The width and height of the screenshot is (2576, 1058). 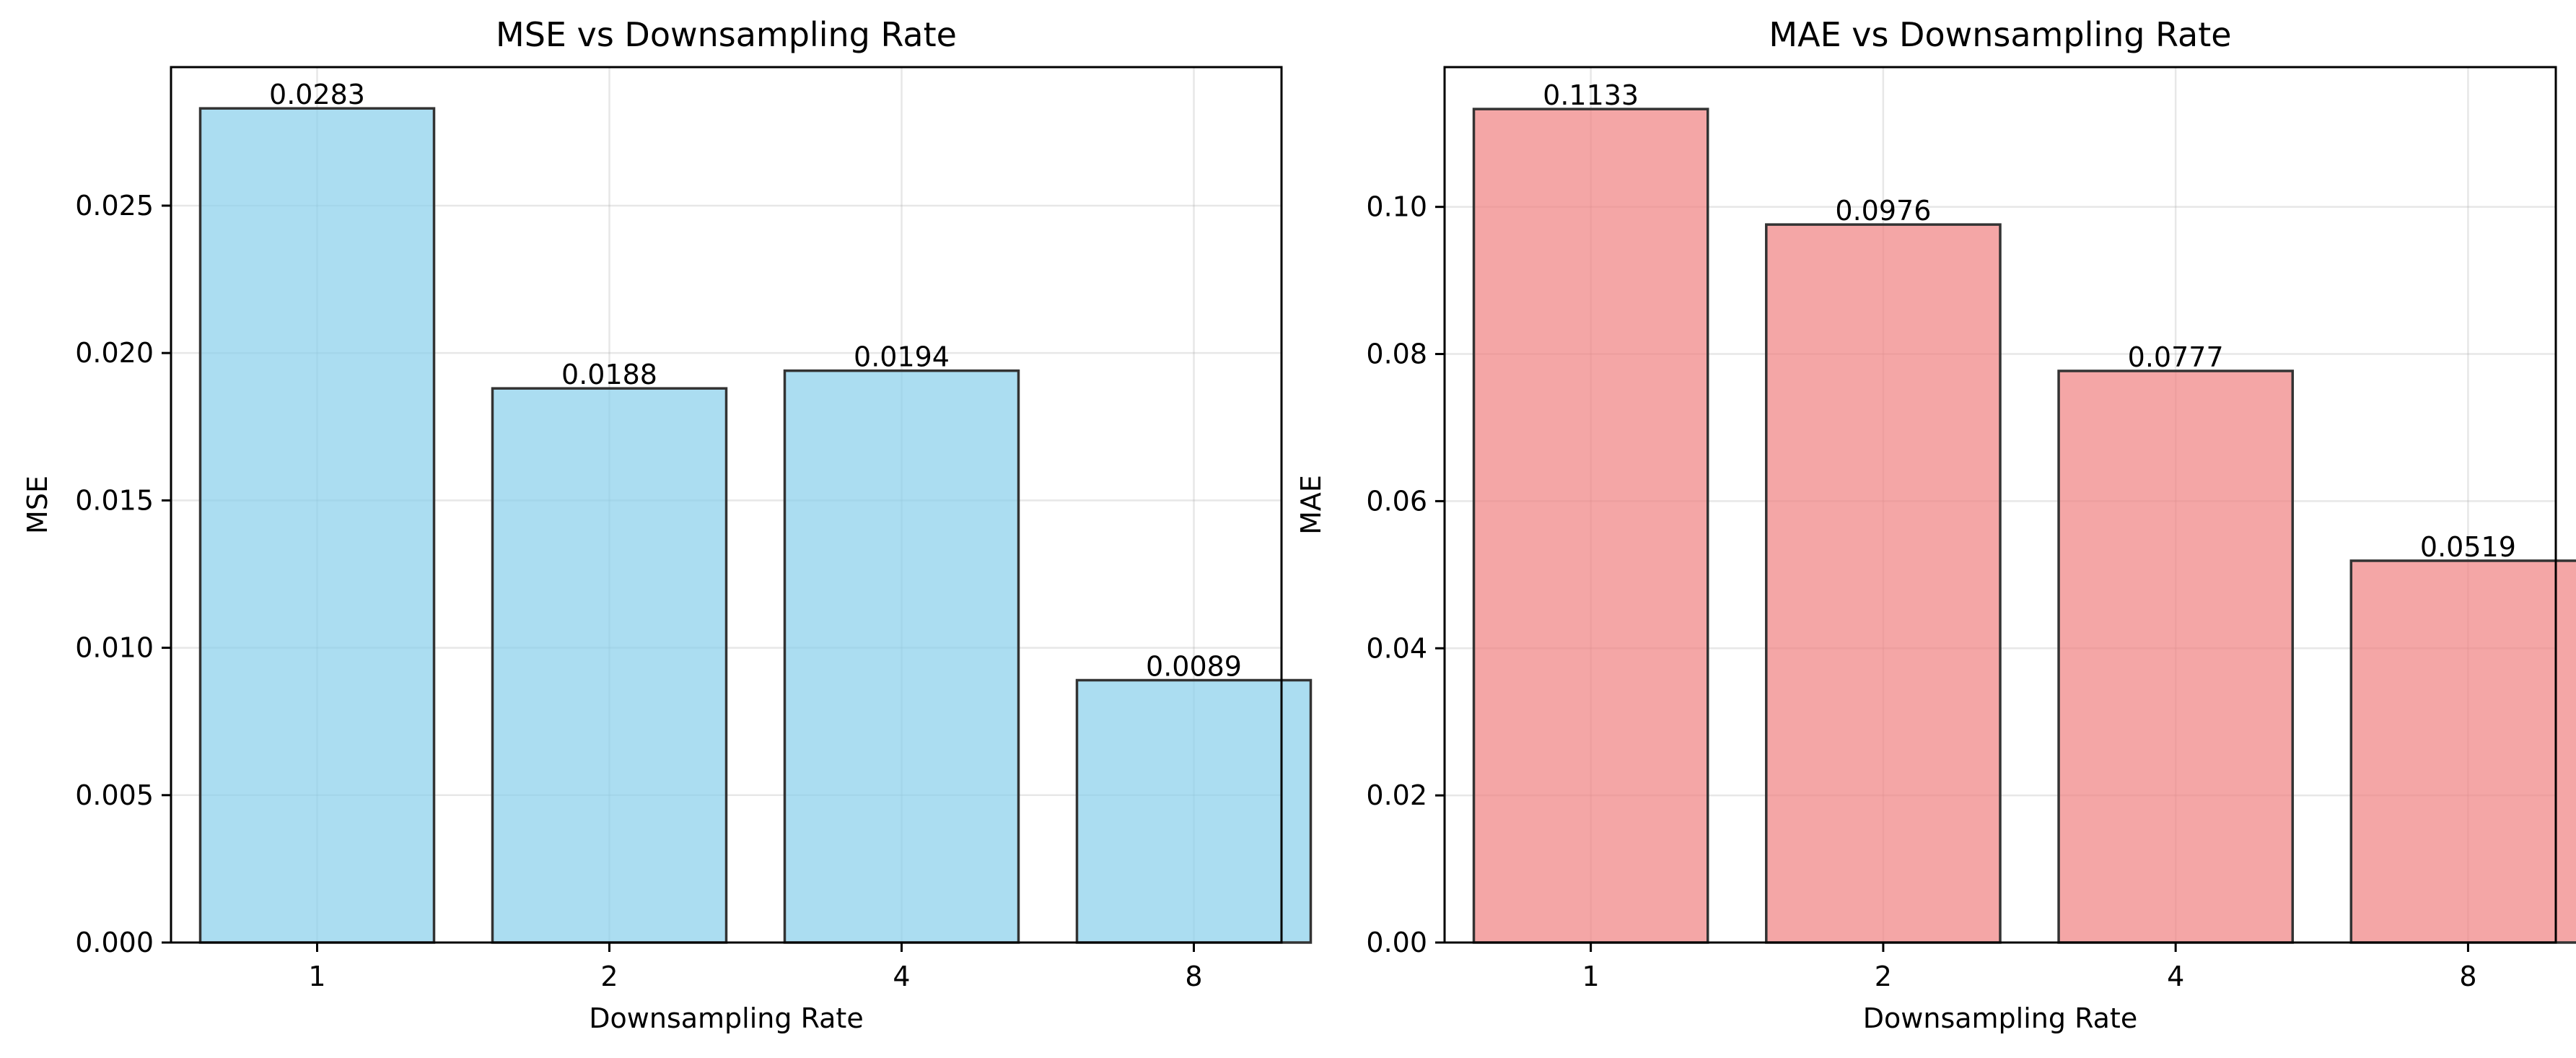 What do you see at coordinates (2467, 976) in the screenshot?
I see `mae-xtick-label: 8` at bounding box center [2467, 976].